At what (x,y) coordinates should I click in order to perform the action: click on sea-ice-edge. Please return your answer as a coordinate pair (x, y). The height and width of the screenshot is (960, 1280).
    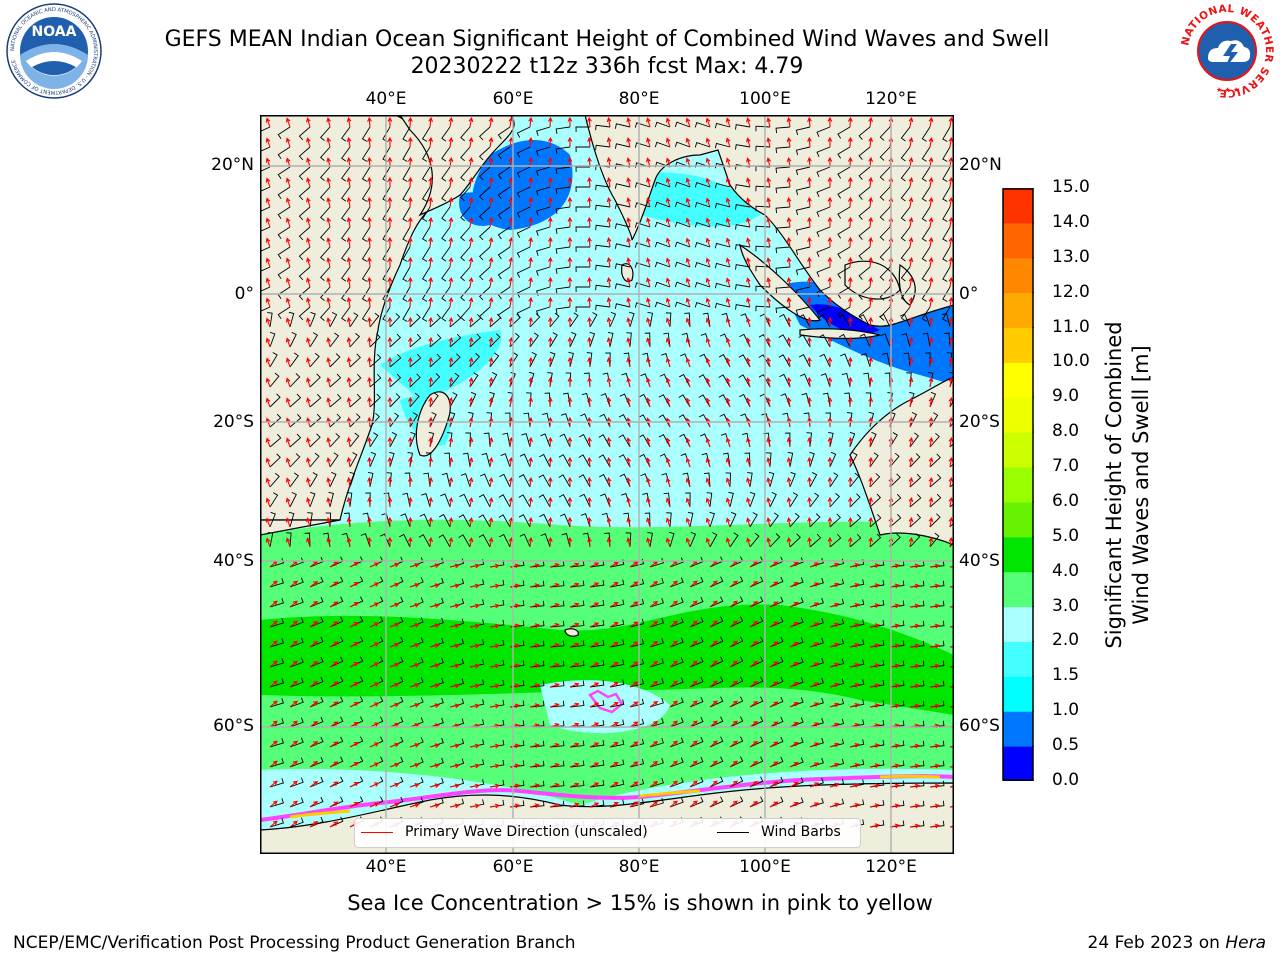
    Looking at the image, I should click on (607, 798).